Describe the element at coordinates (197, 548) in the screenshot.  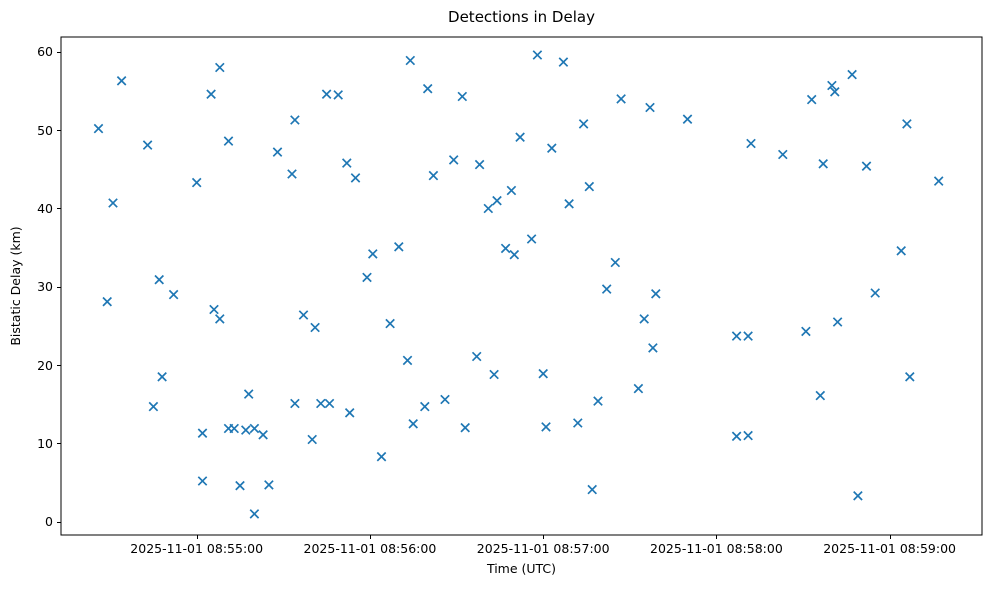
I see `x-tick-label: 2025-11-01 08:55:00` at that location.